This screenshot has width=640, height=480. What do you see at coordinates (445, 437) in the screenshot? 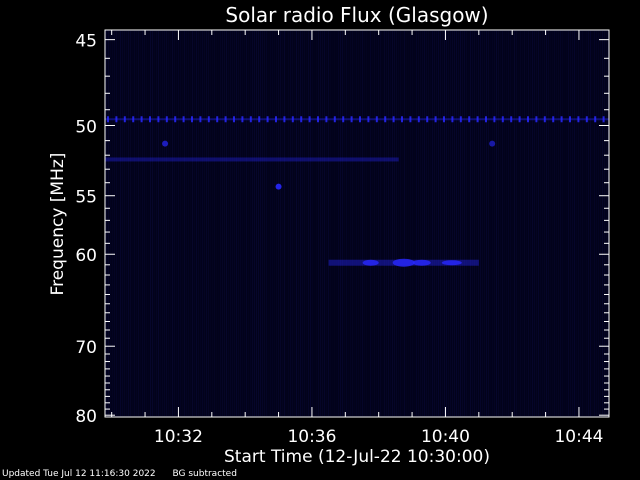
I see `x-tick-label: 10:40` at bounding box center [445, 437].